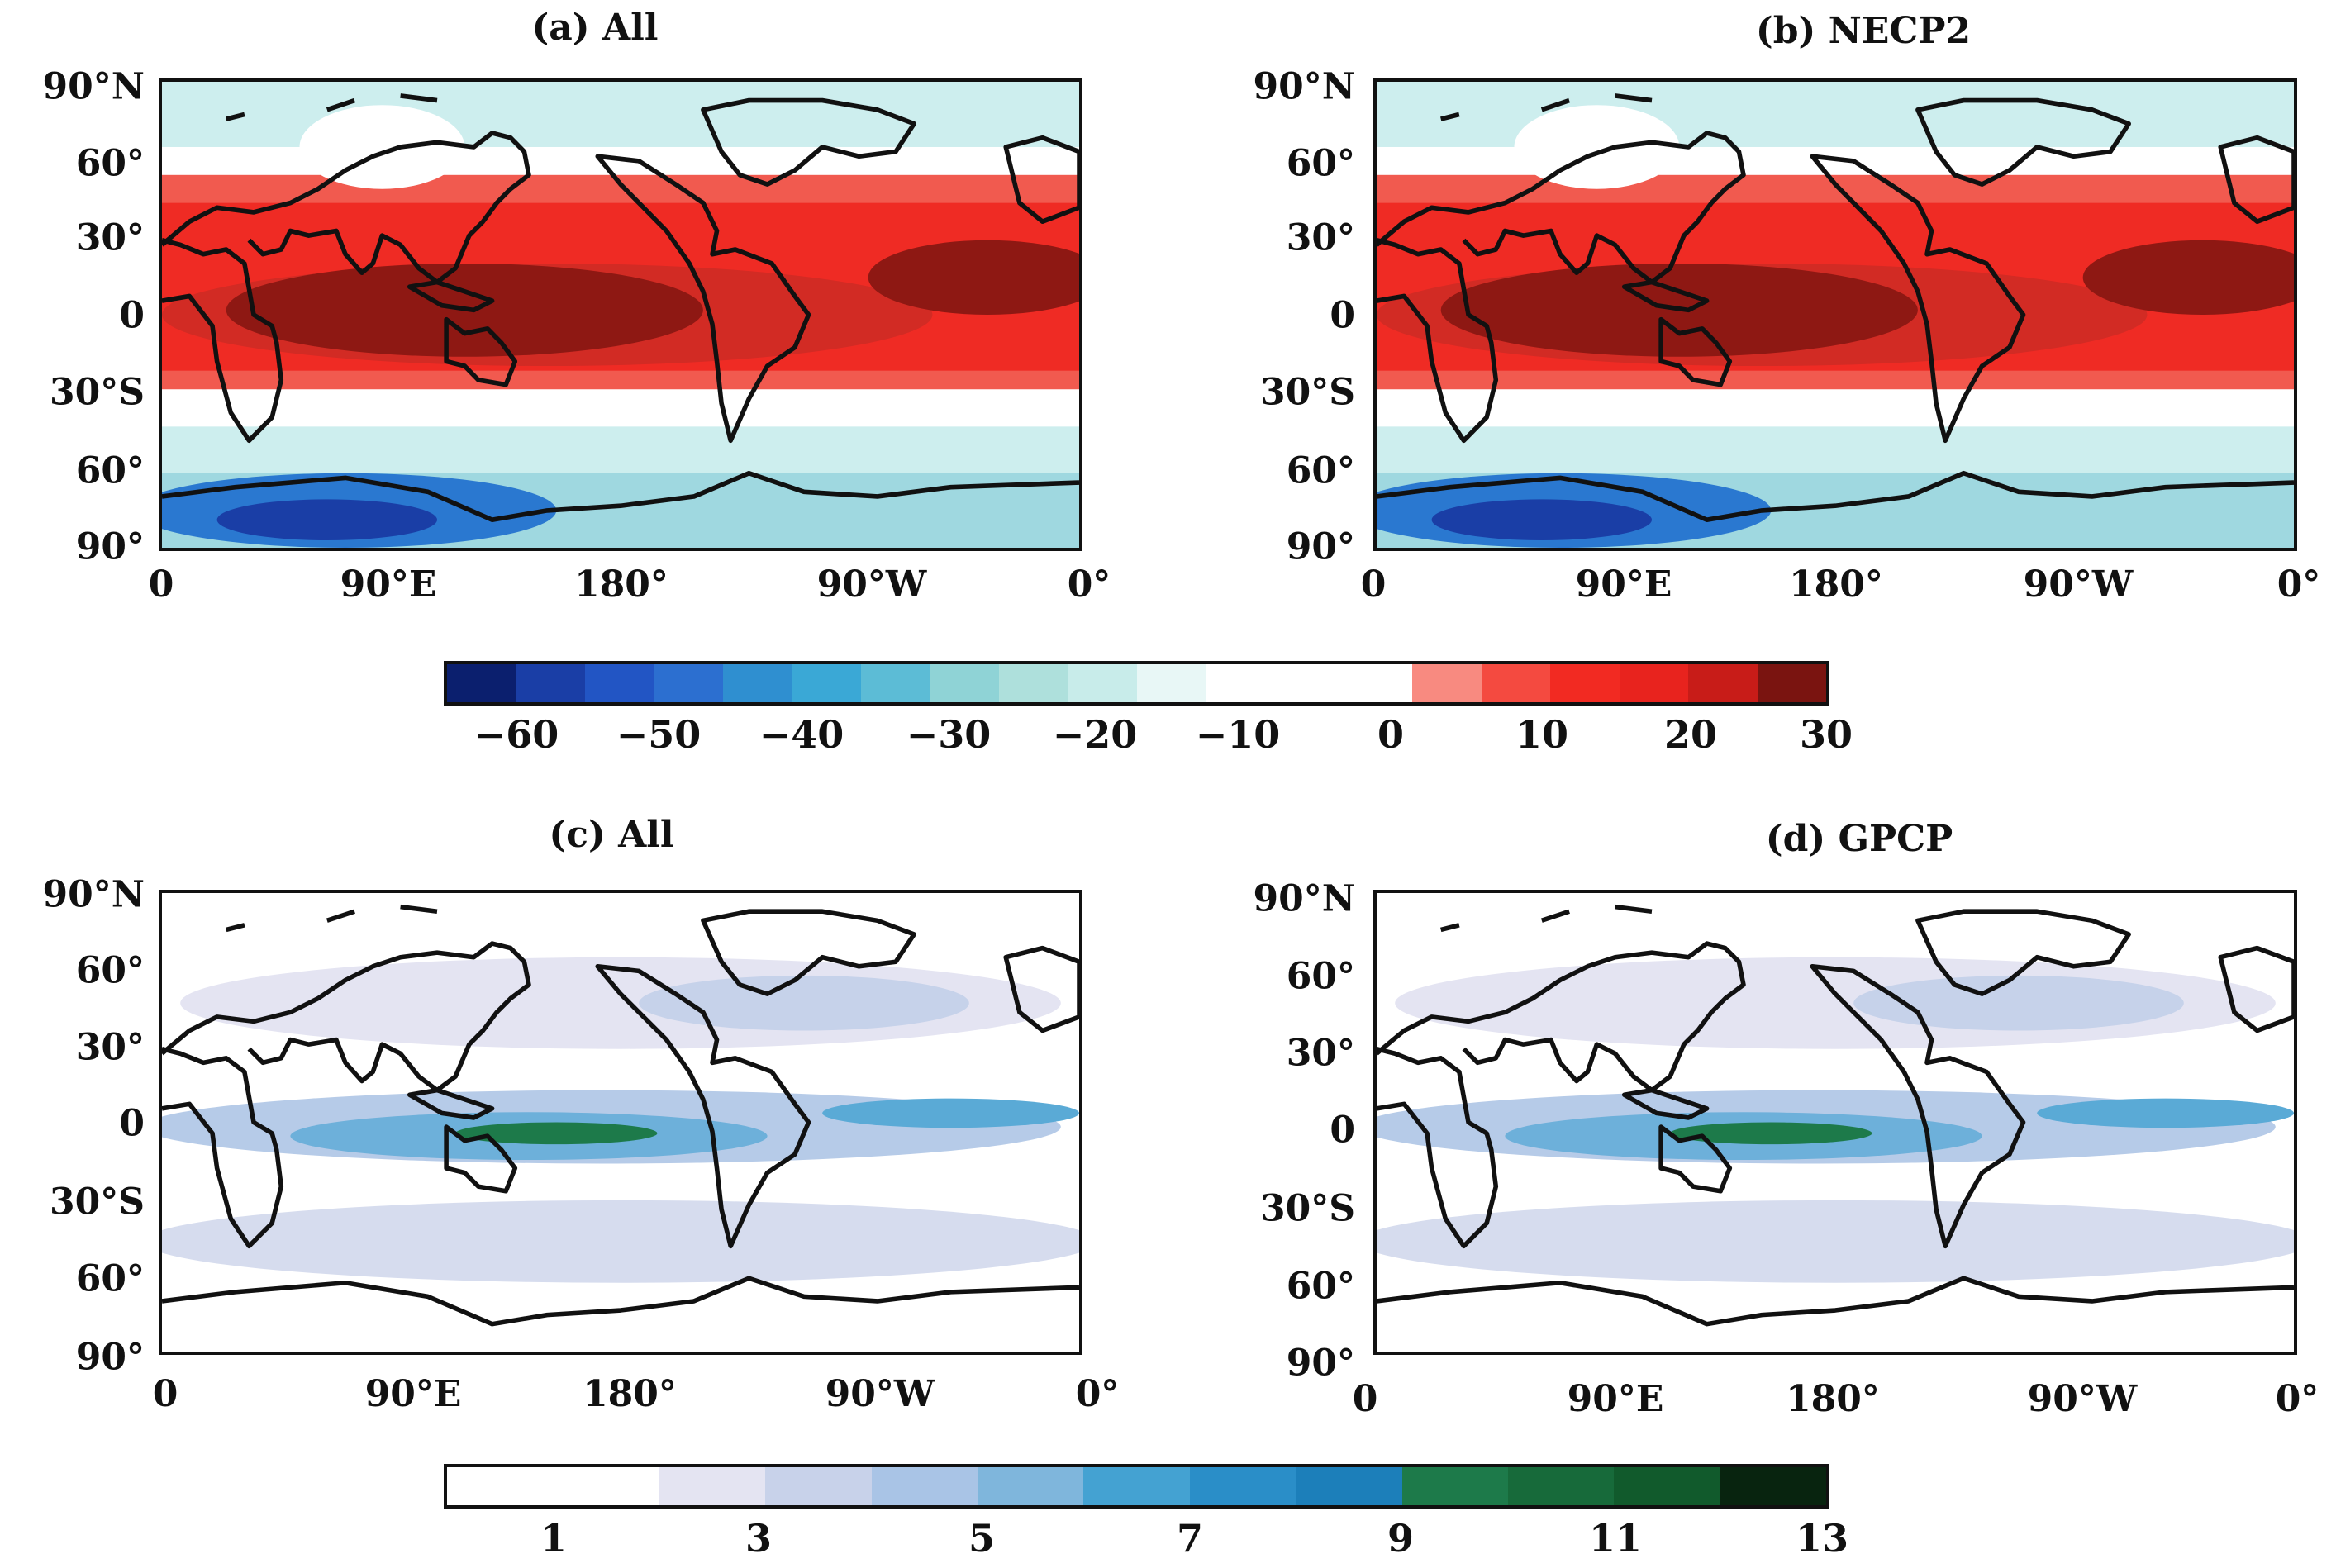  Describe the element at coordinates (1826, 735) in the screenshot. I see `colorbar-tick-label: 30` at that location.